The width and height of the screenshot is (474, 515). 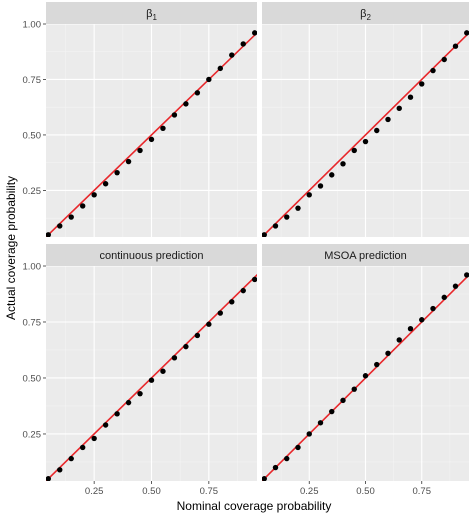 I want to click on y-tick-label: 0.50, so click(x=32, y=135).